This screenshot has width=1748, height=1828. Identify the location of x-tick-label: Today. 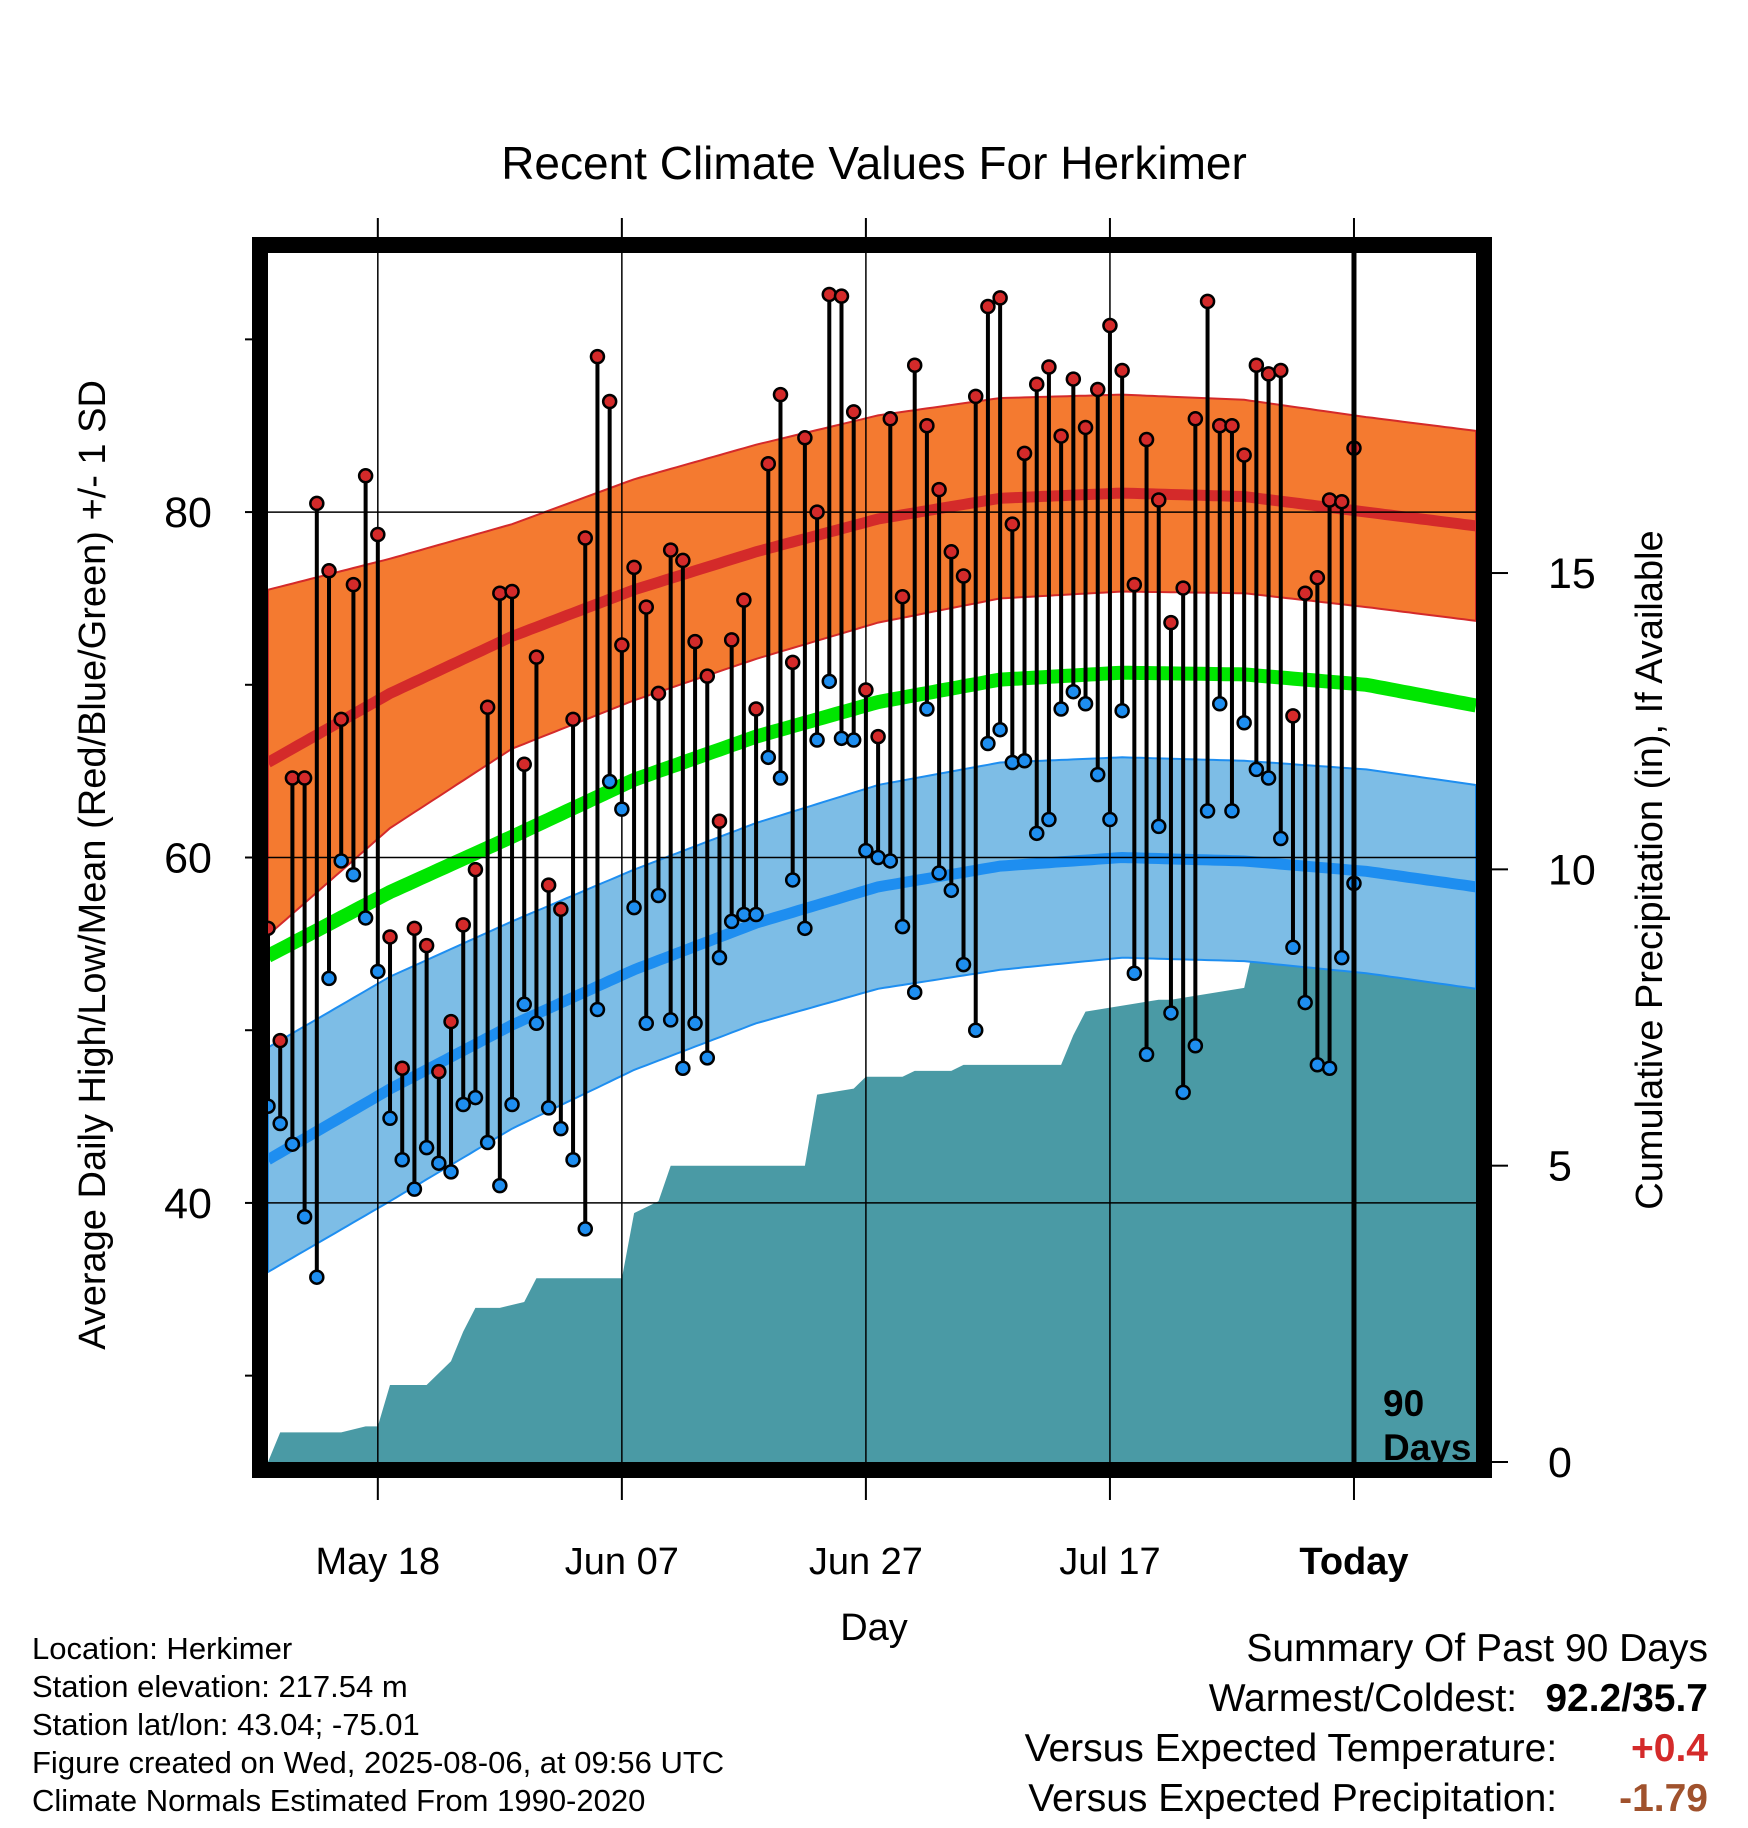
(1353, 1562).